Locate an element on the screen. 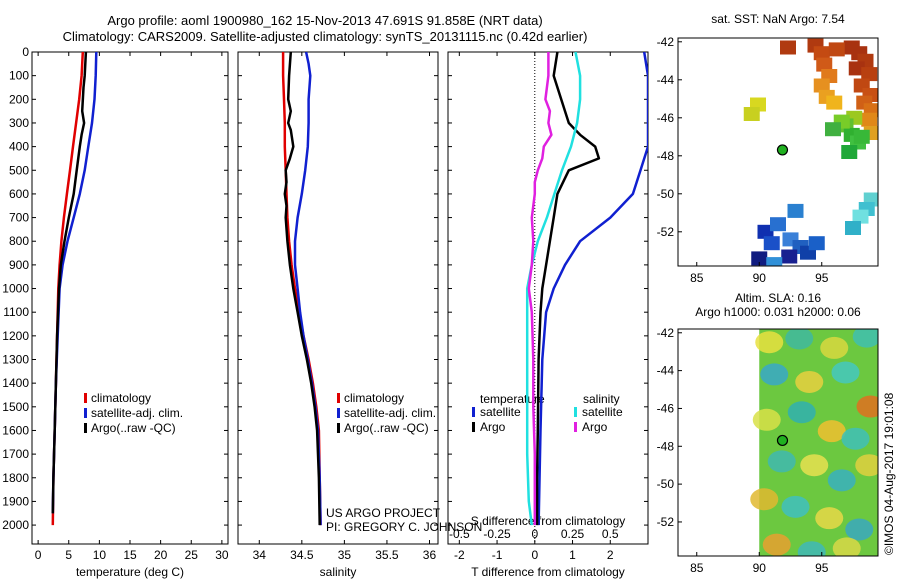 This screenshot has height=580, width=900. x-tick-label: 0 is located at coordinates (38, 555).